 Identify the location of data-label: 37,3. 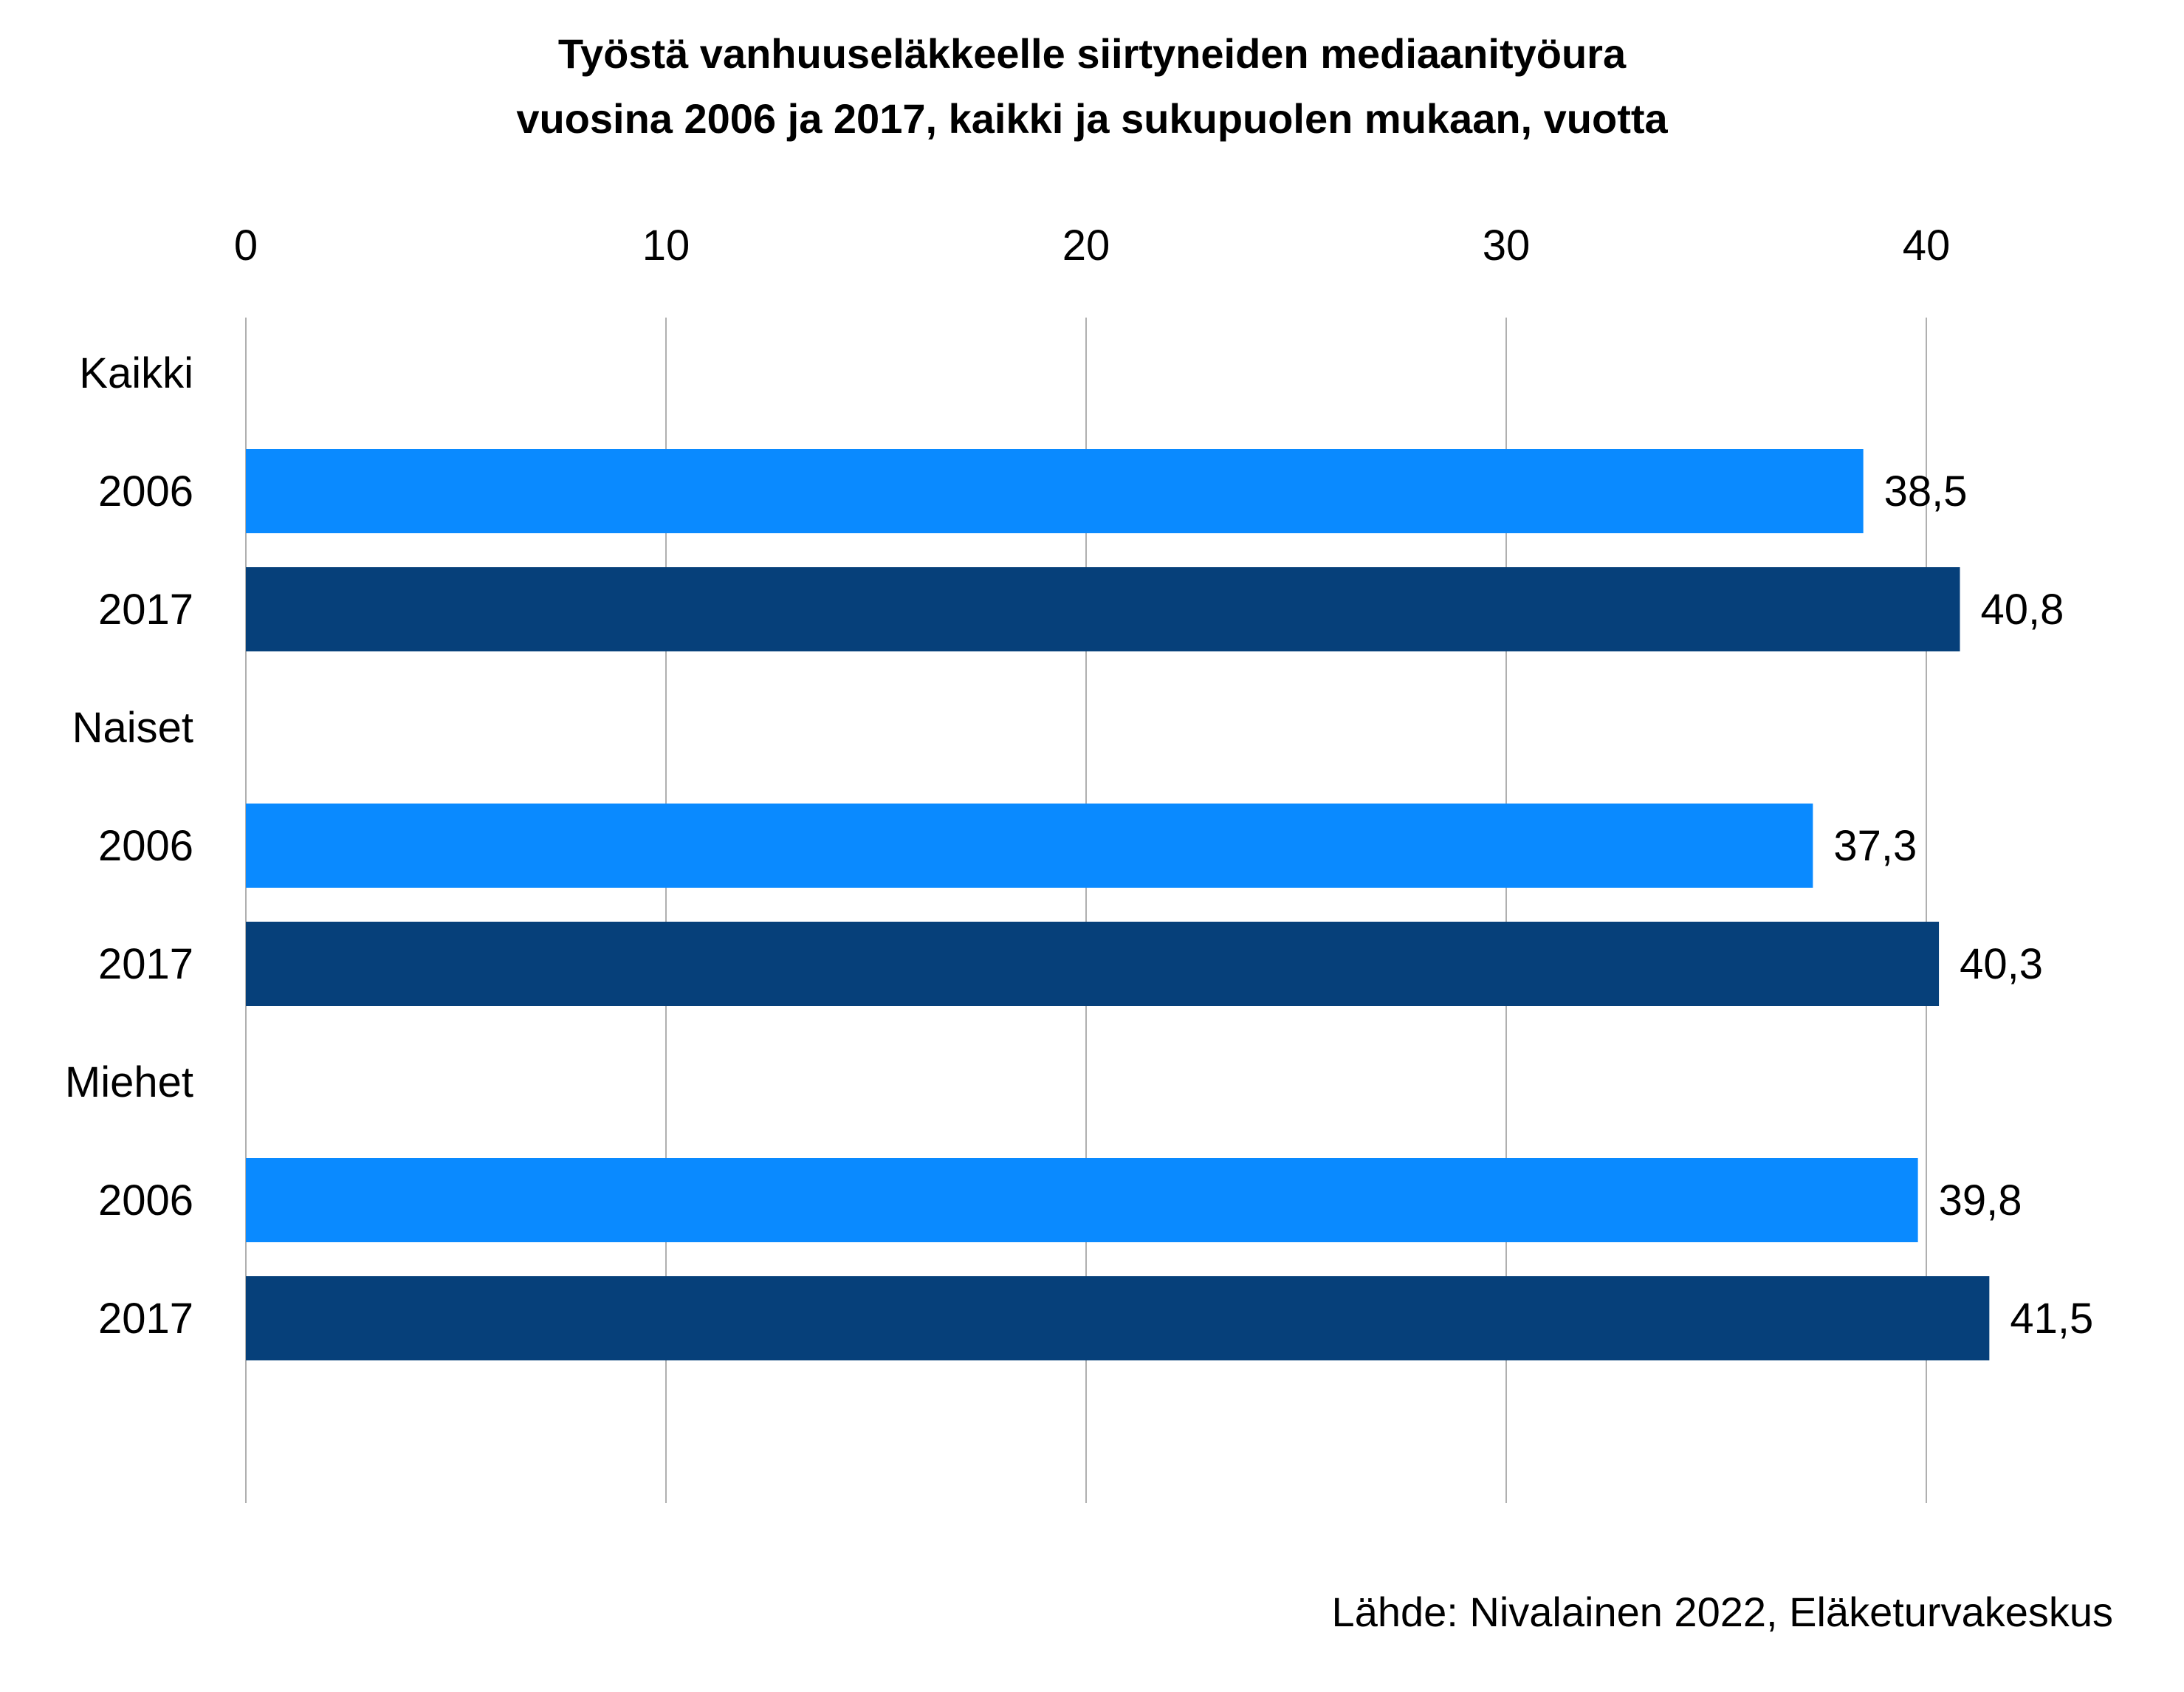
(1875, 846).